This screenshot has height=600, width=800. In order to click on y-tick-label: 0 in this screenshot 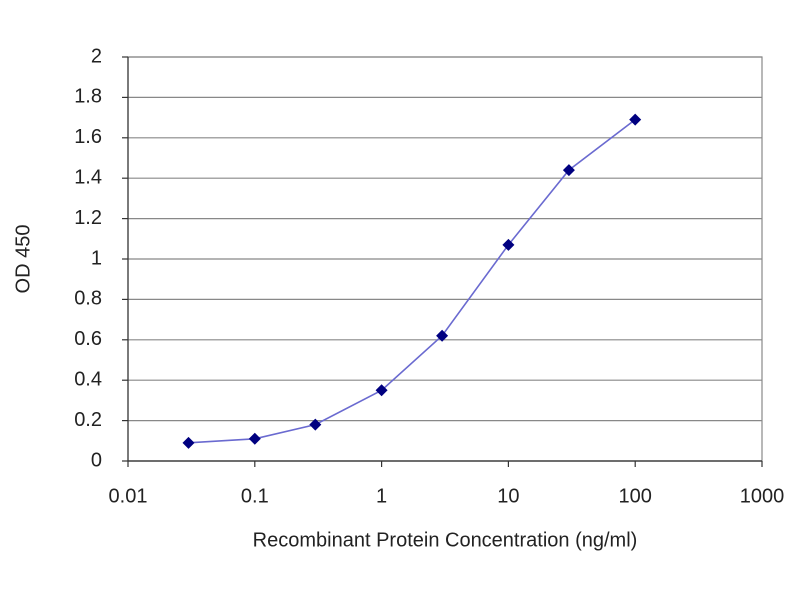, I will do `click(96, 460)`.